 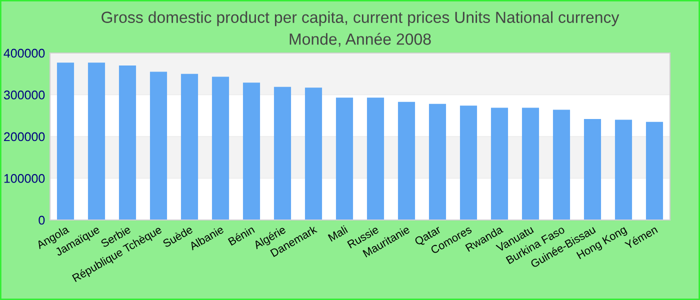 I want to click on y-tick-label: 100000, so click(x=24, y=178).